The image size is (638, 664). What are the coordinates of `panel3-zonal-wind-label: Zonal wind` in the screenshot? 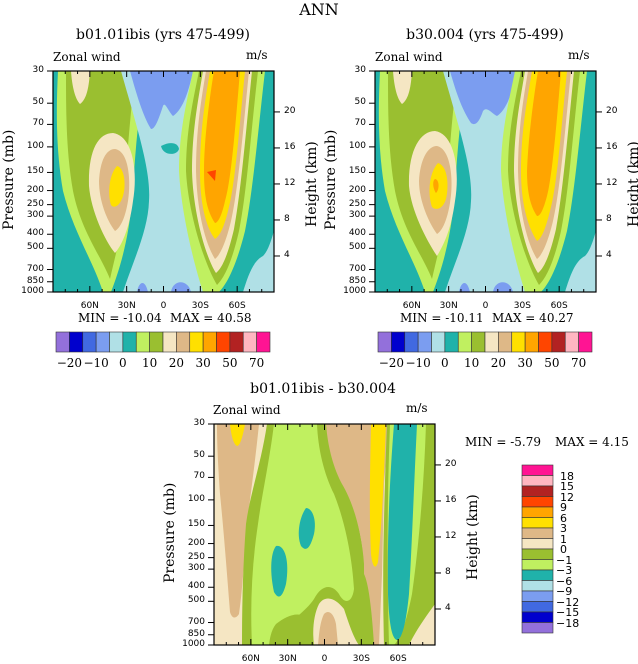 It's located at (247, 410).